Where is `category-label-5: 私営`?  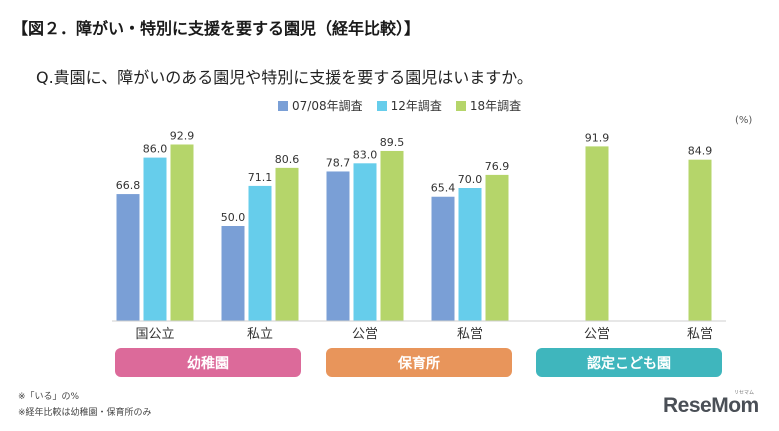
category-label-5: 私営 is located at coordinates (700, 334).